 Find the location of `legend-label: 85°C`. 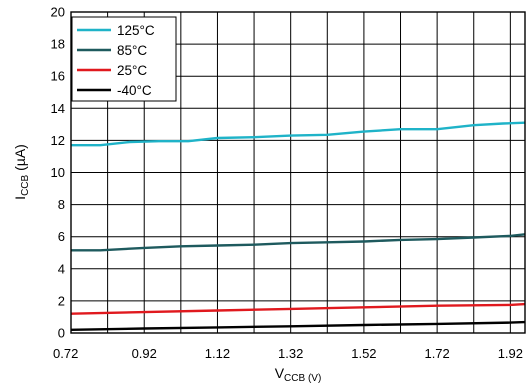

legend-label: 85°C is located at coordinates (132, 50).